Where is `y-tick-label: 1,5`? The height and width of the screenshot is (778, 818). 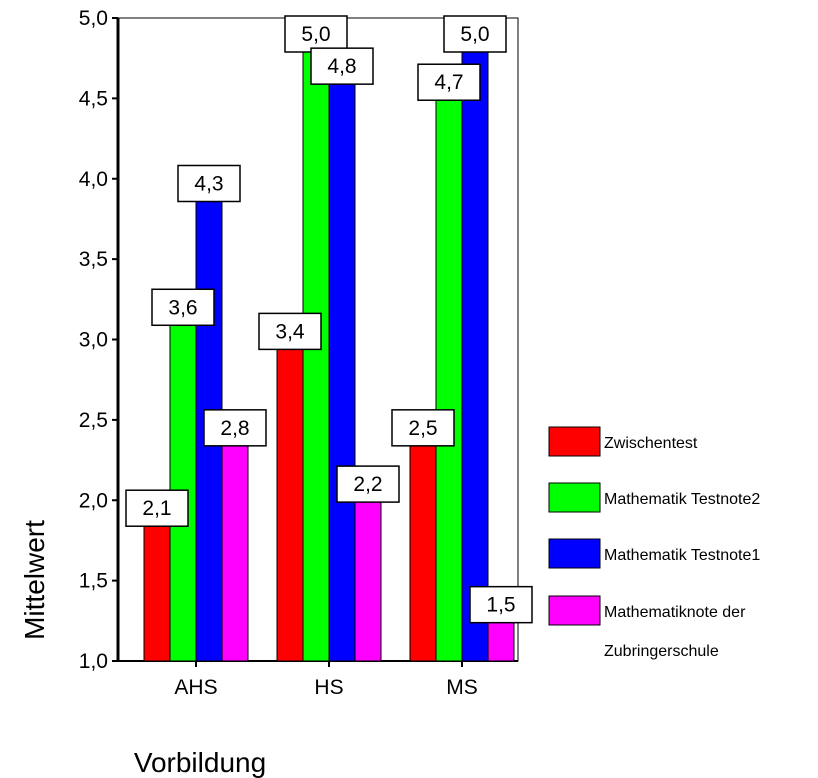
y-tick-label: 1,5 is located at coordinates (93, 581).